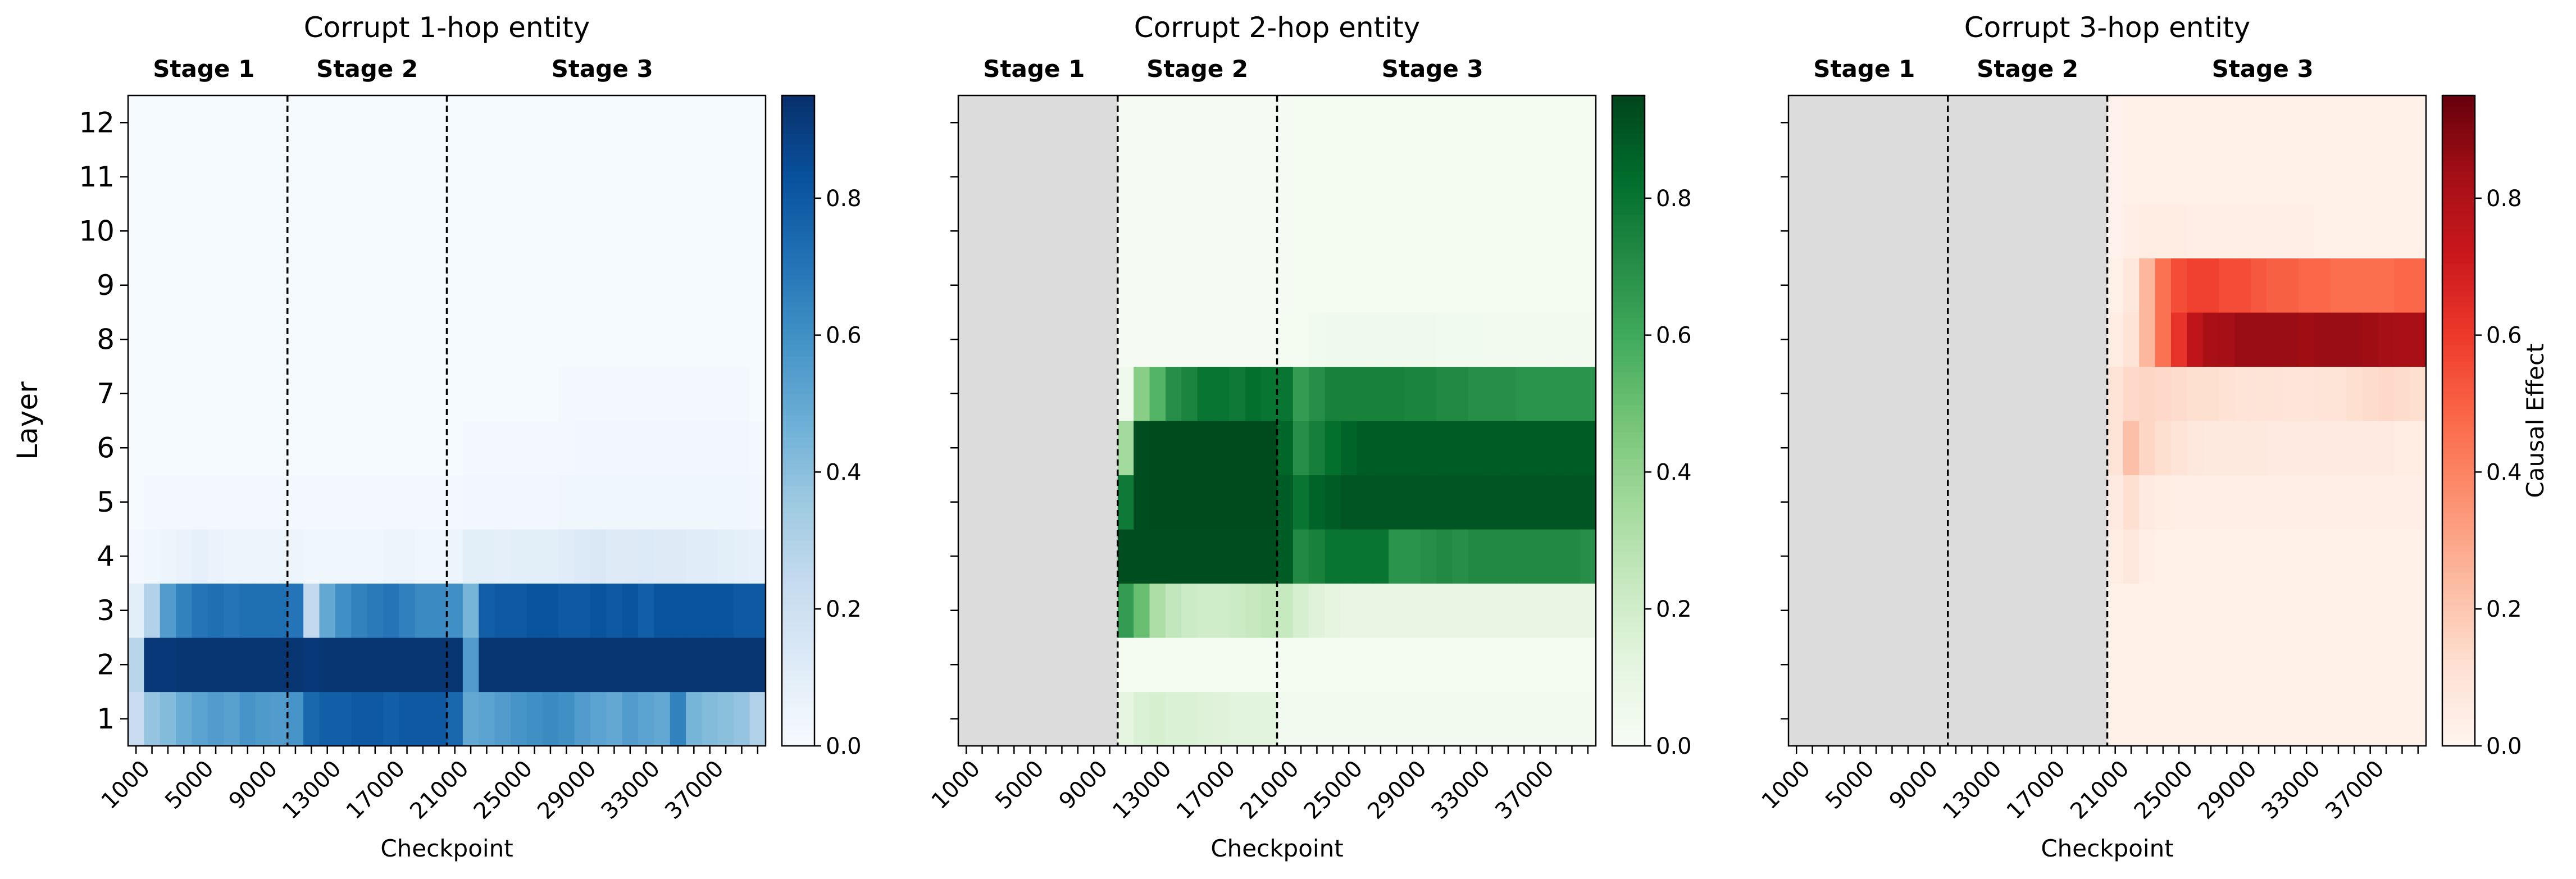 This screenshot has height=879, width=2576. Describe the element at coordinates (2036, 790) in the screenshot. I see `x-tick-label: 17000` at that location.